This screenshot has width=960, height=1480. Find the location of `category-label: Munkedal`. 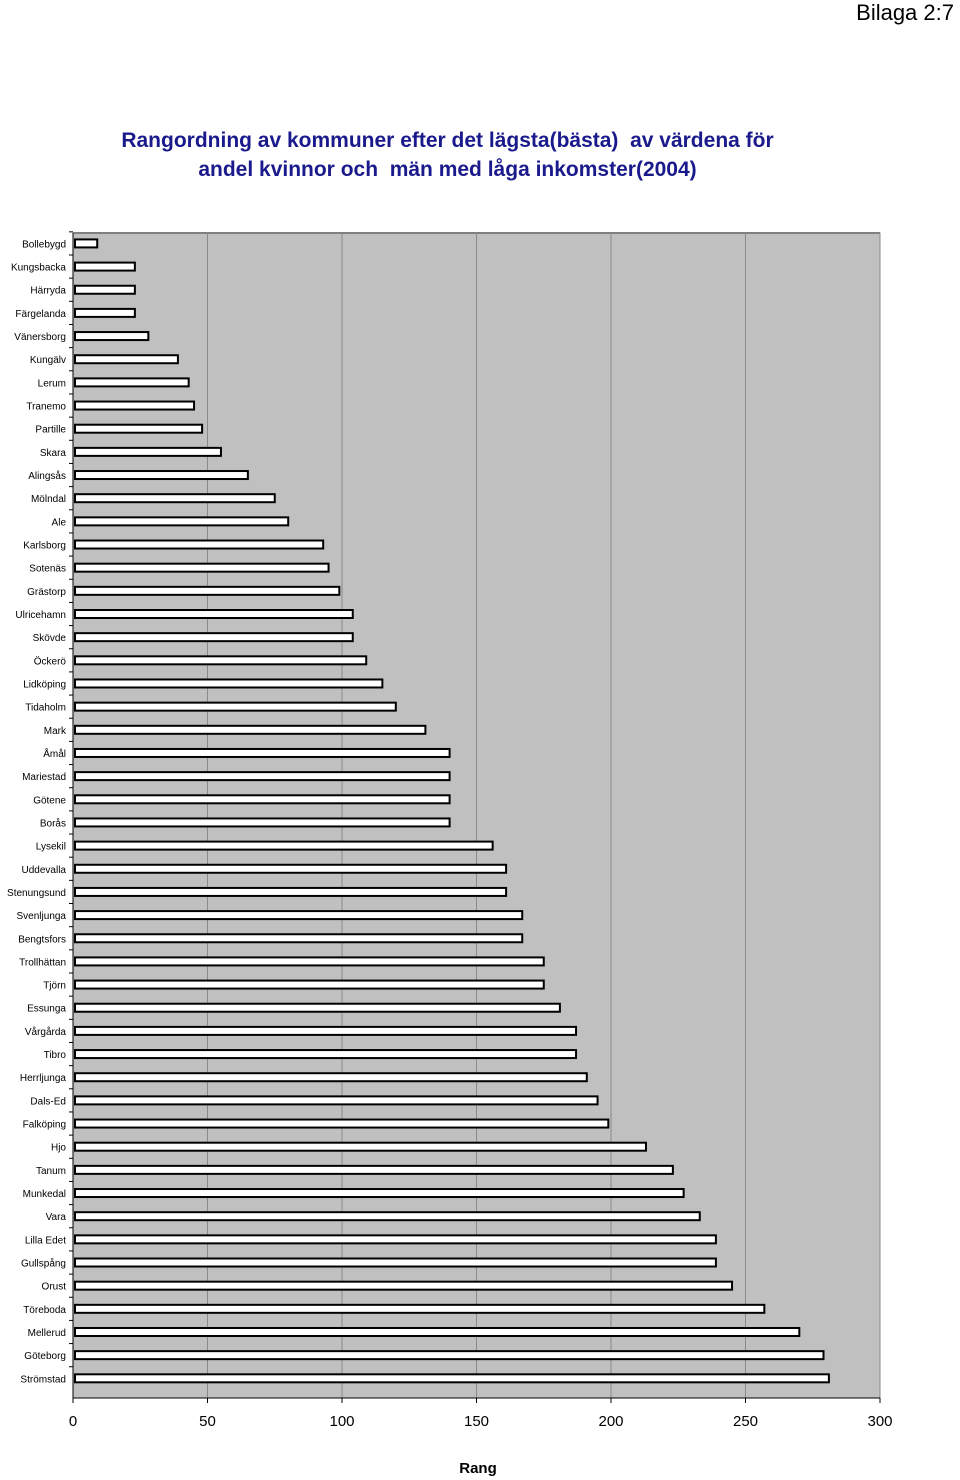

category-label: Munkedal is located at coordinates (44, 1194).